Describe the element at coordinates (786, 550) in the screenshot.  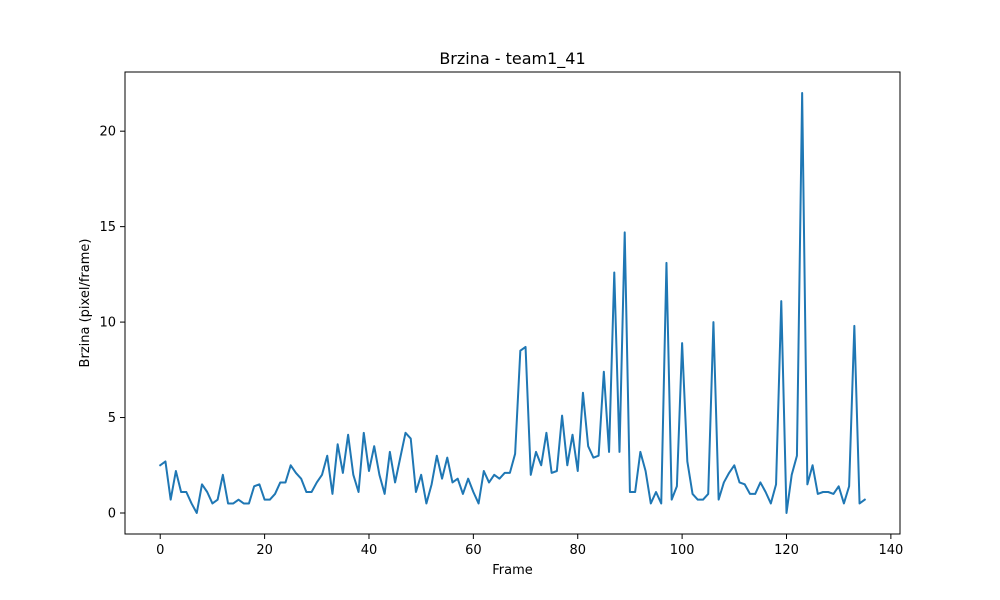
I see `x-tick-label: 120` at that location.